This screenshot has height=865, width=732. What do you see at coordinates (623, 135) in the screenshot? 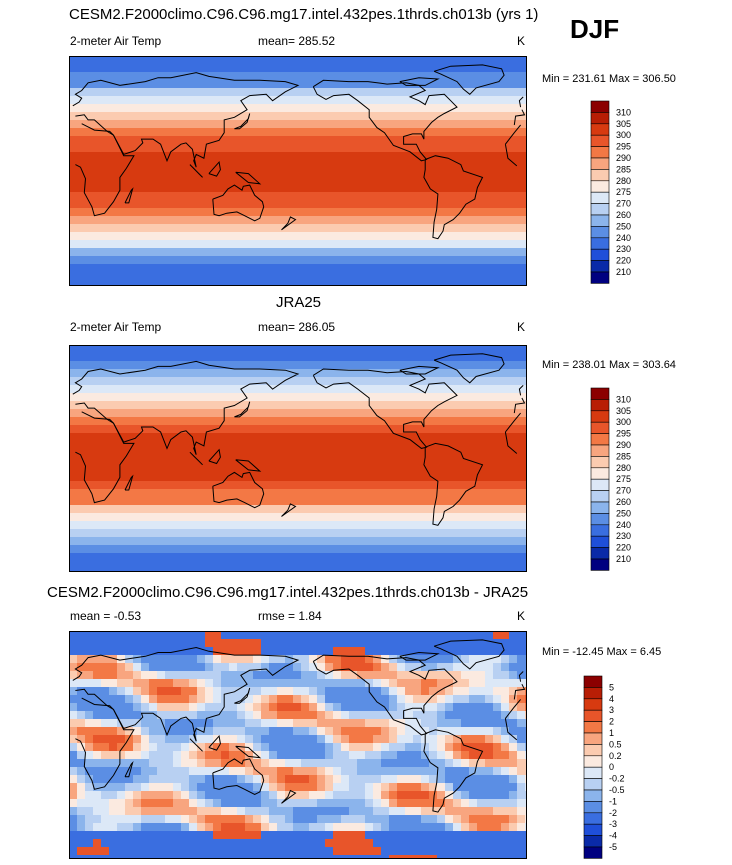
I see `colorbar-label: 300` at bounding box center [623, 135].